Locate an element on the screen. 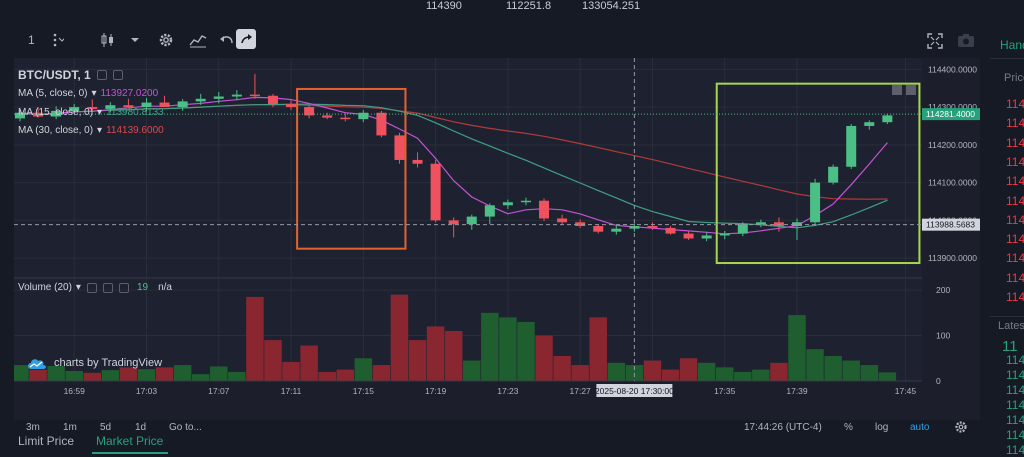 The image size is (1024, 457). legend-volume: Volume (20) ▾ 19 n/a is located at coordinates (95, 287).